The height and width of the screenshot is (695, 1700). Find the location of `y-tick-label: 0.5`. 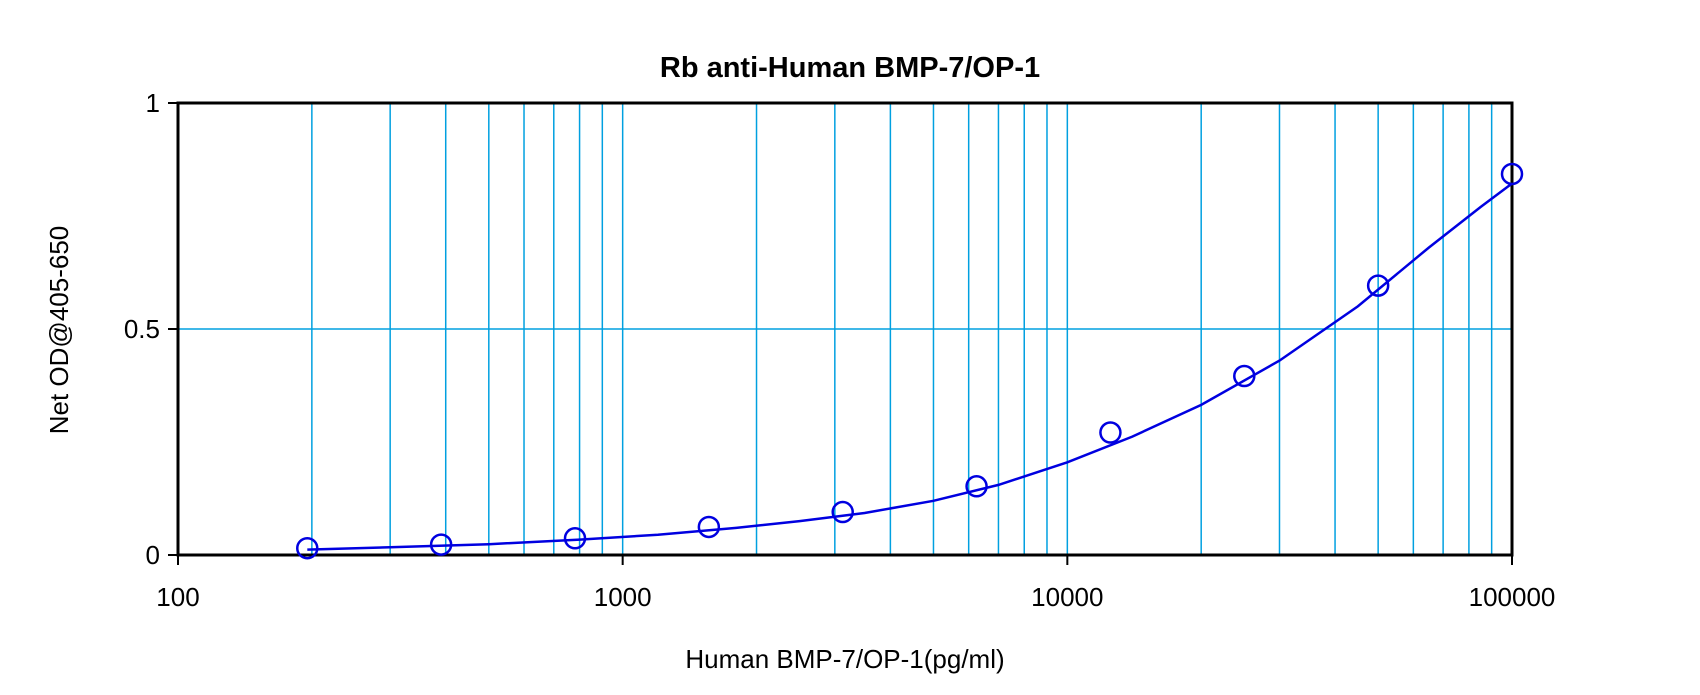

y-tick-label: 0.5 is located at coordinates (142, 329).